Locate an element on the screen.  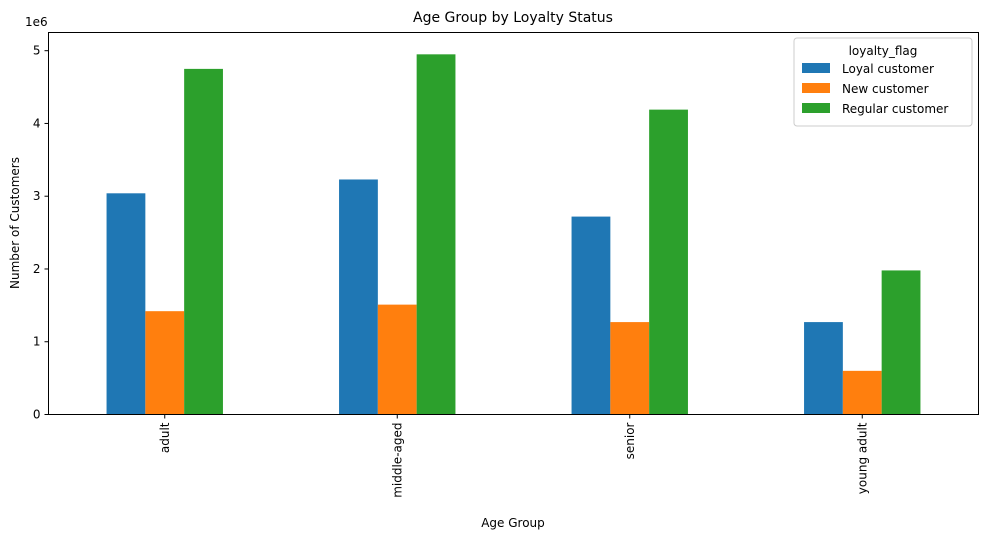
chart-title: Age Group by Loyalty Status is located at coordinates (513, 18).